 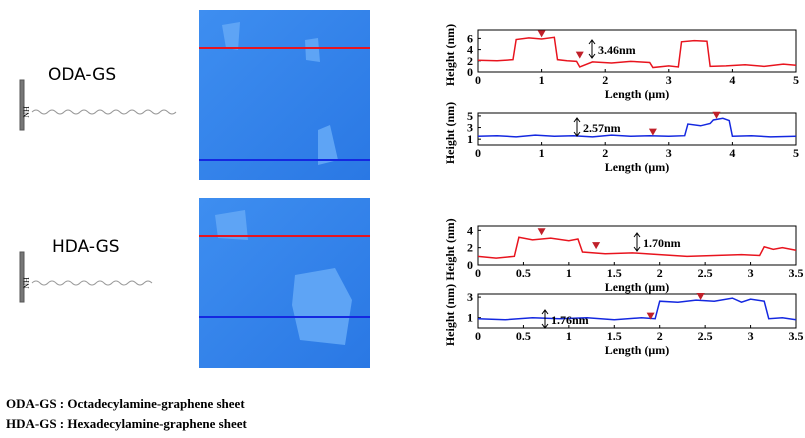 What do you see at coordinates (470, 116) in the screenshot?
I see `y-tick-label: 5` at bounding box center [470, 116].